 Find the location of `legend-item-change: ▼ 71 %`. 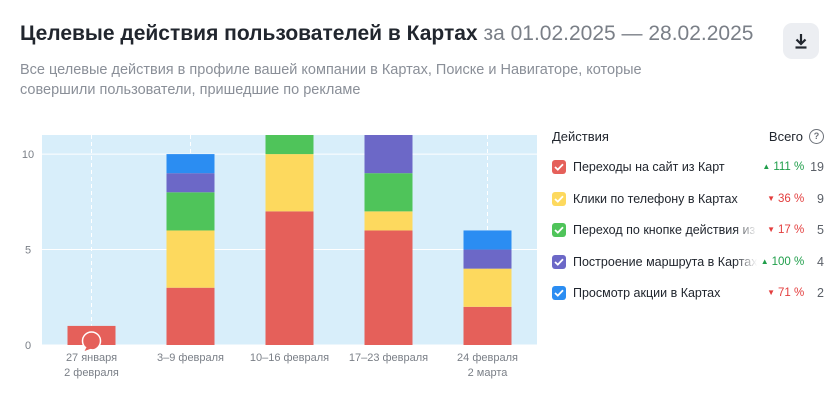

legend-item-change: ▼ 71 % is located at coordinates (780, 293).